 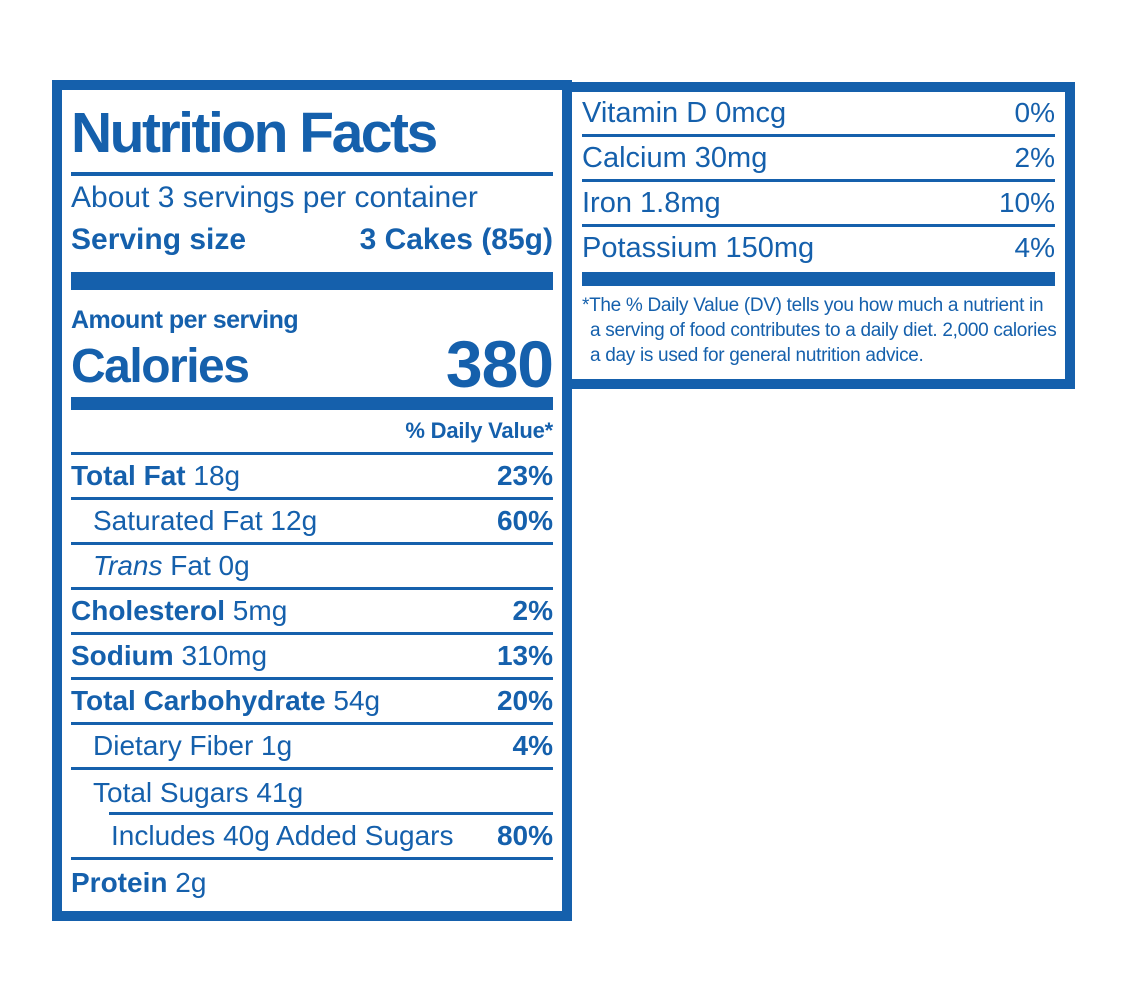 I want to click on section-bar-calories, so click(x=312, y=403).